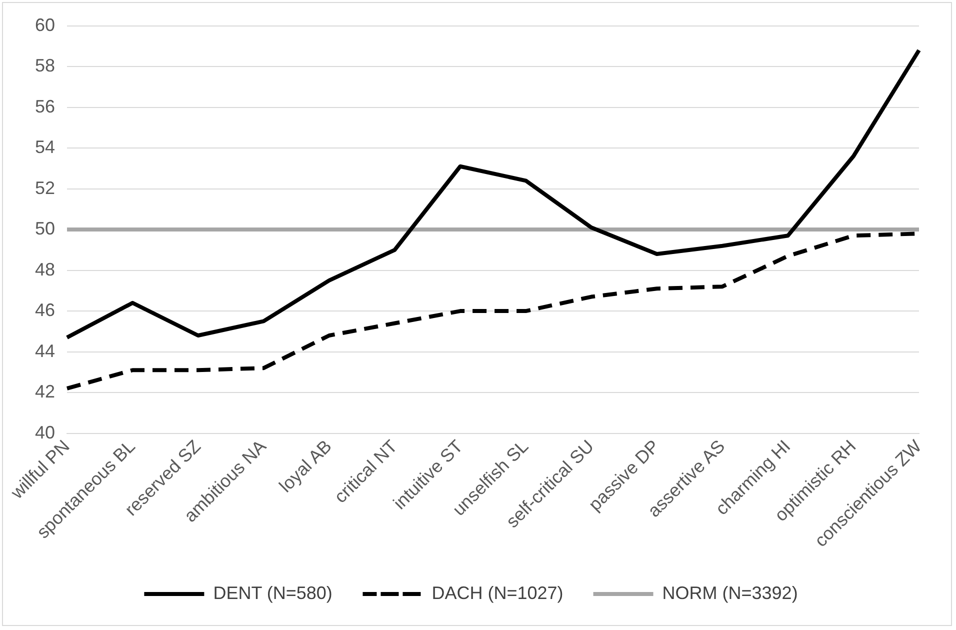 The image size is (956, 630). I want to click on y-tick-label: 50, so click(45, 228).